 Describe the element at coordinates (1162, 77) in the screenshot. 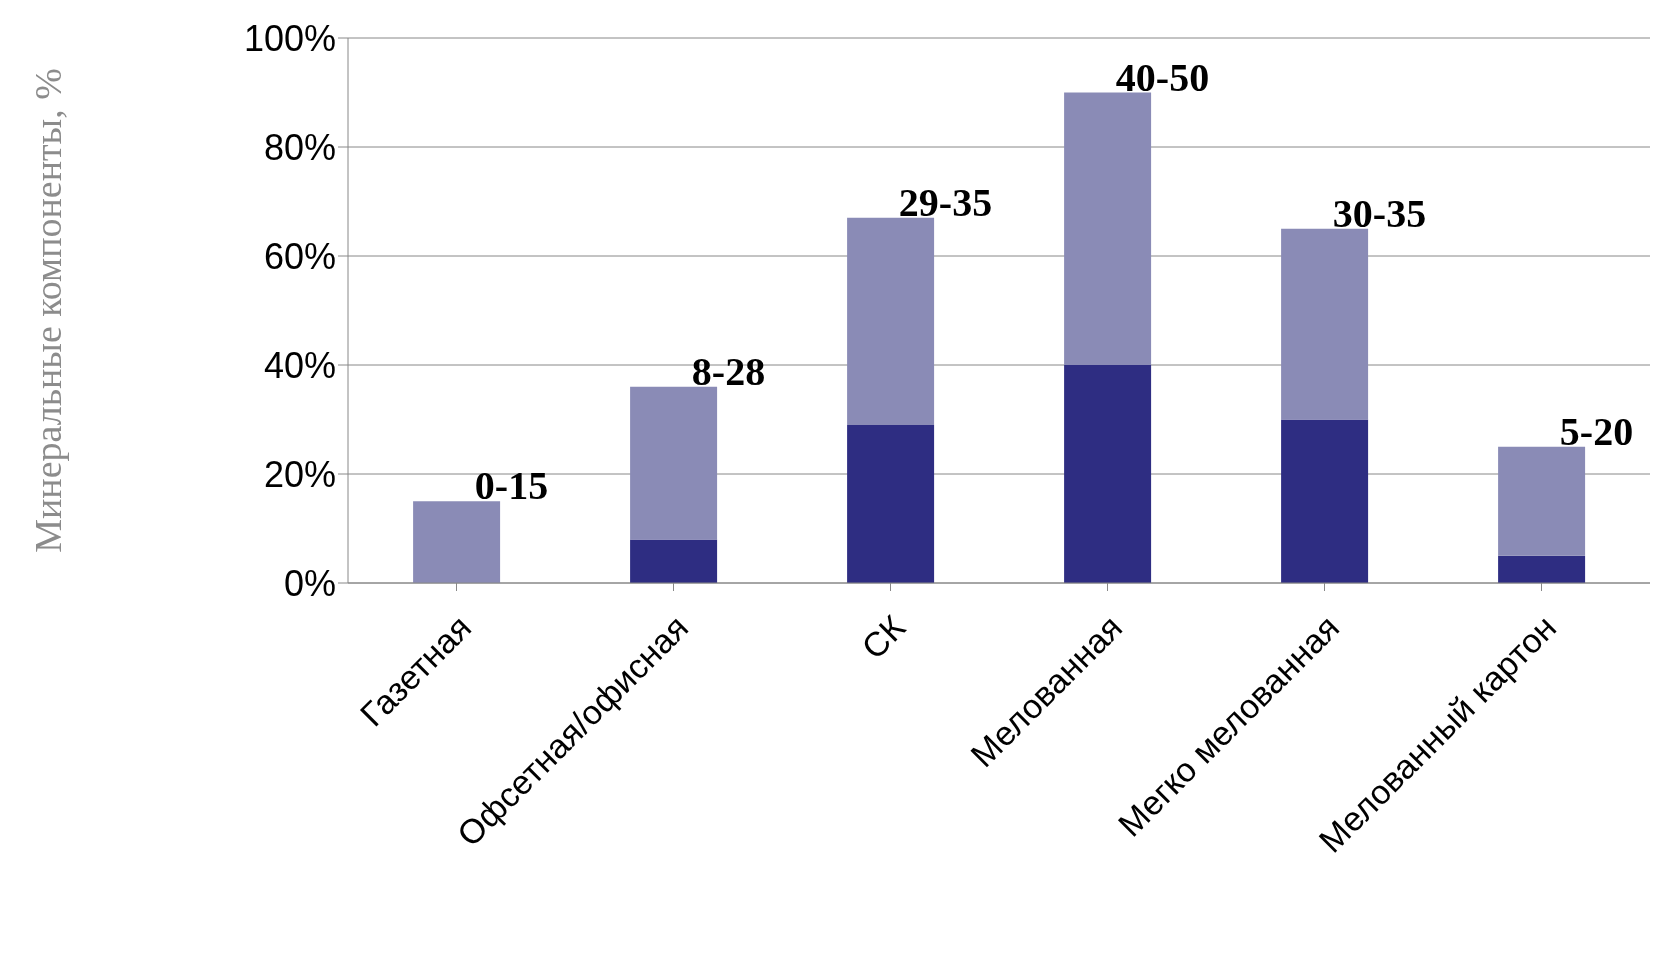

I see `annotation: 40-50` at that location.